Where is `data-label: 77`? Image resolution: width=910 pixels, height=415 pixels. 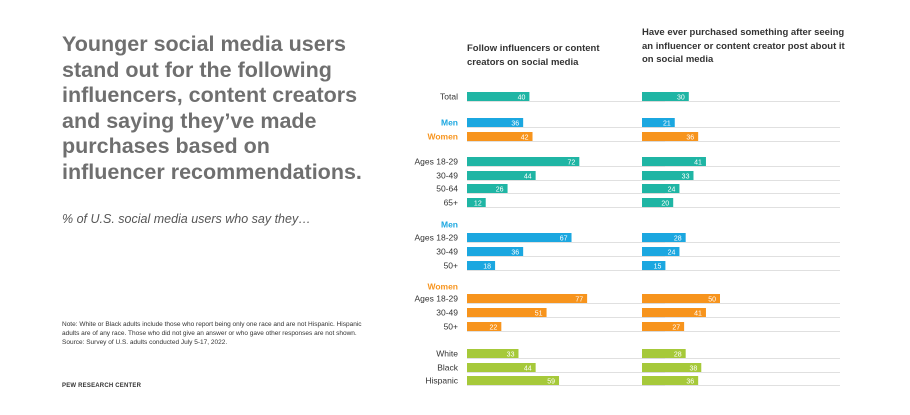
data-label: 77 is located at coordinates (579, 300).